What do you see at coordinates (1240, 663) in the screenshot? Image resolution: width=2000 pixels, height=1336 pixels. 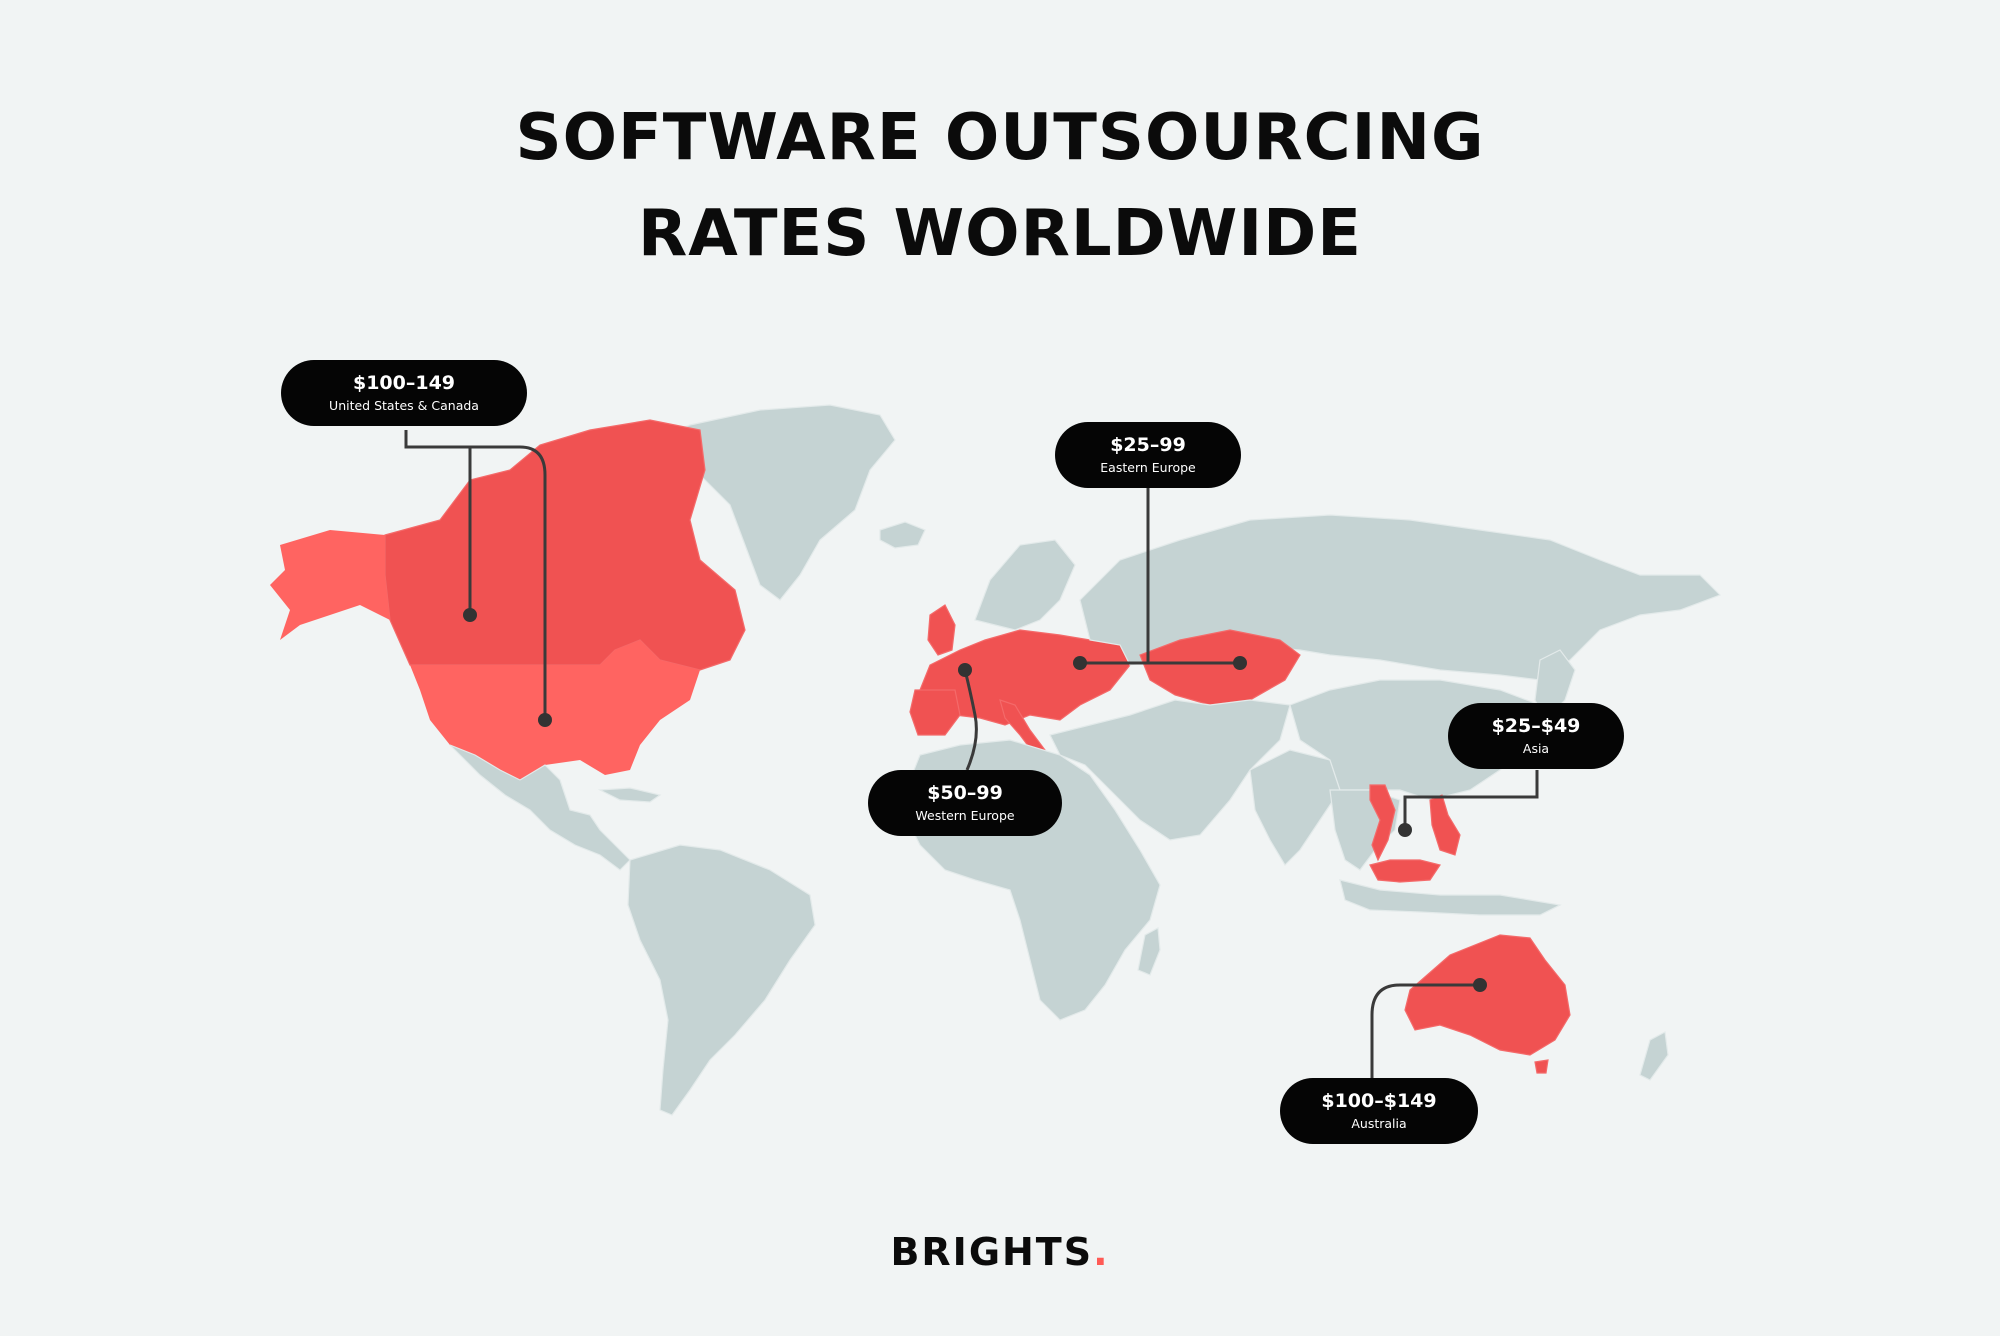 I see `dot-kazakhstan` at bounding box center [1240, 663].